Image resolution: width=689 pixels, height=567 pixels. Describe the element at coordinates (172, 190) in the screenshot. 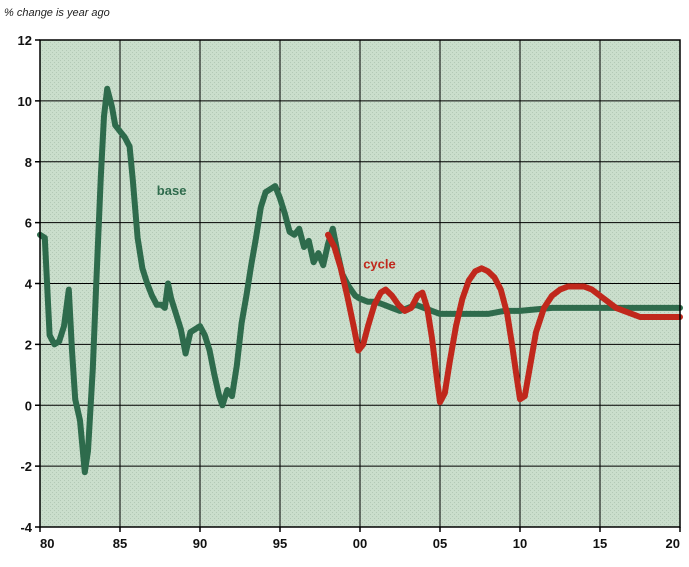

I see `series-label-base: base` at that location.